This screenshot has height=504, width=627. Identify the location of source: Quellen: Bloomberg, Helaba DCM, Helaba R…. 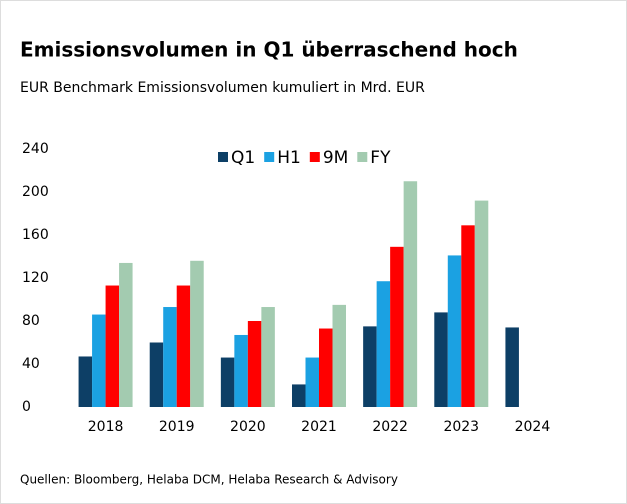
(209, 480).